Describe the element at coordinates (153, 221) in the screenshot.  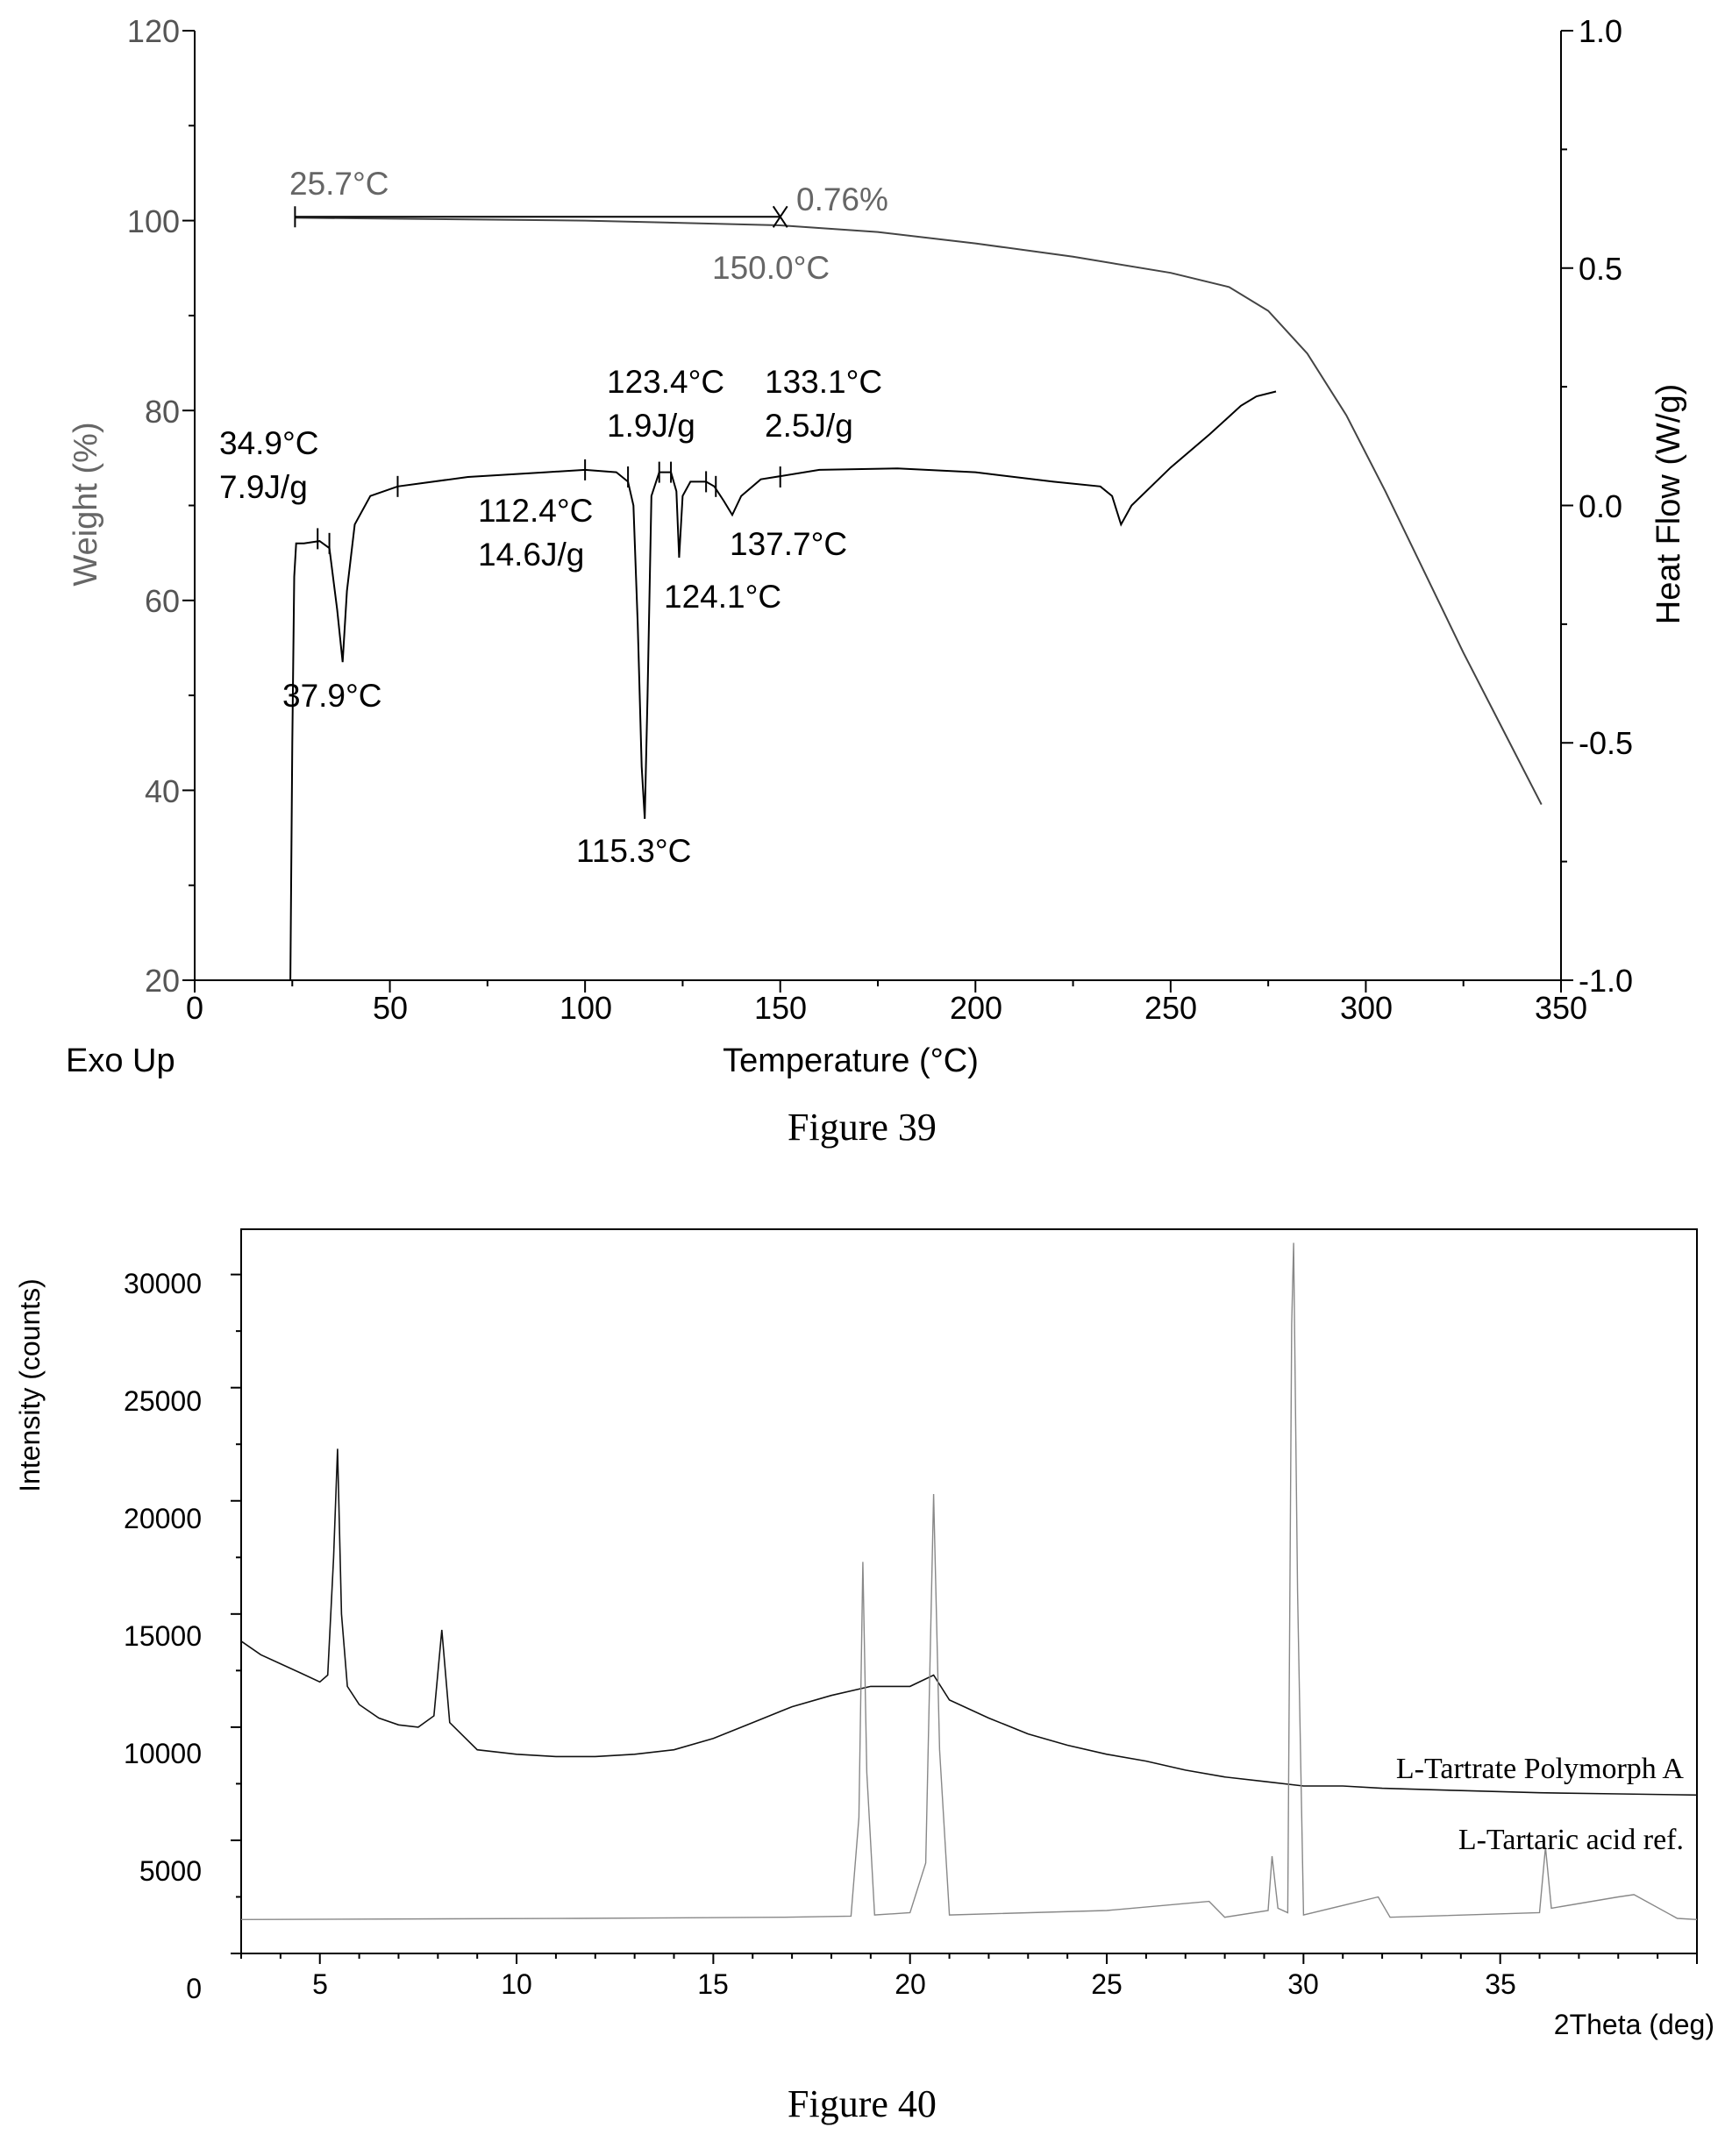
I see `fig39-y-left-tick-label: 100` at that location.